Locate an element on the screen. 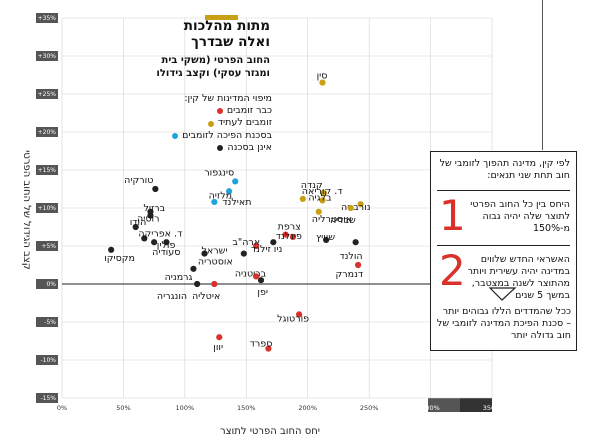 The width and height of the screenshot is (590, 443). point-label: שוויץ is located at coordinates (325, 237).